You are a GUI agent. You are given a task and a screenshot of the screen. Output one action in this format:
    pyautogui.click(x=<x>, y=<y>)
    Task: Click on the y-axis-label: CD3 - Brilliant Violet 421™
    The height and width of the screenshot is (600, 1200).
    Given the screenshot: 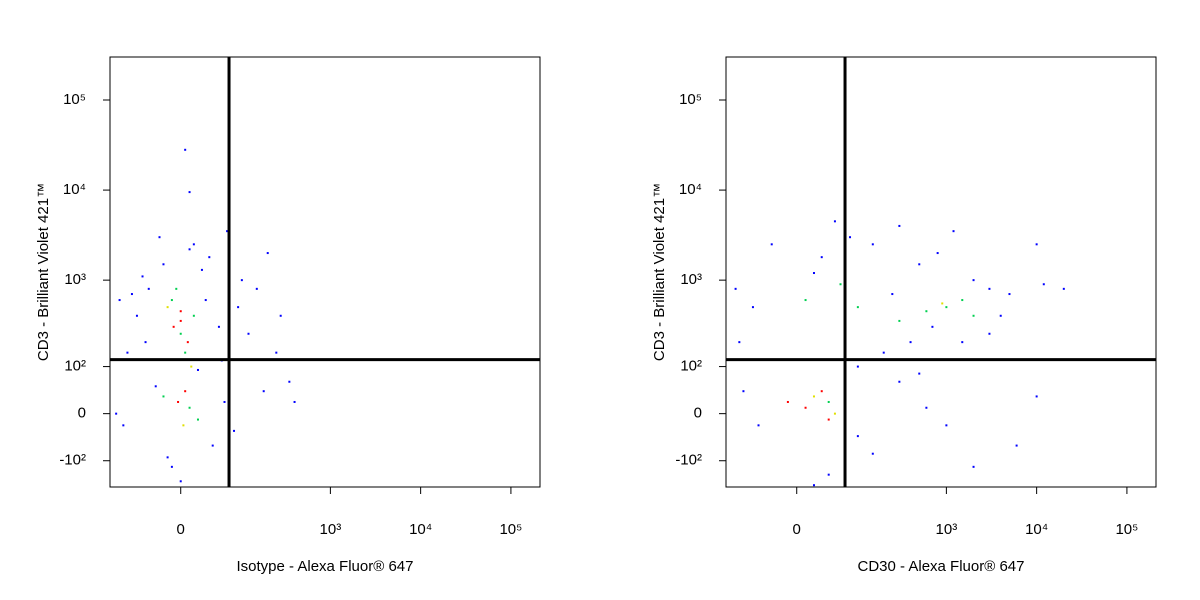 What is the action you would take?
    pyautogui.click(x=659, y=272)
    